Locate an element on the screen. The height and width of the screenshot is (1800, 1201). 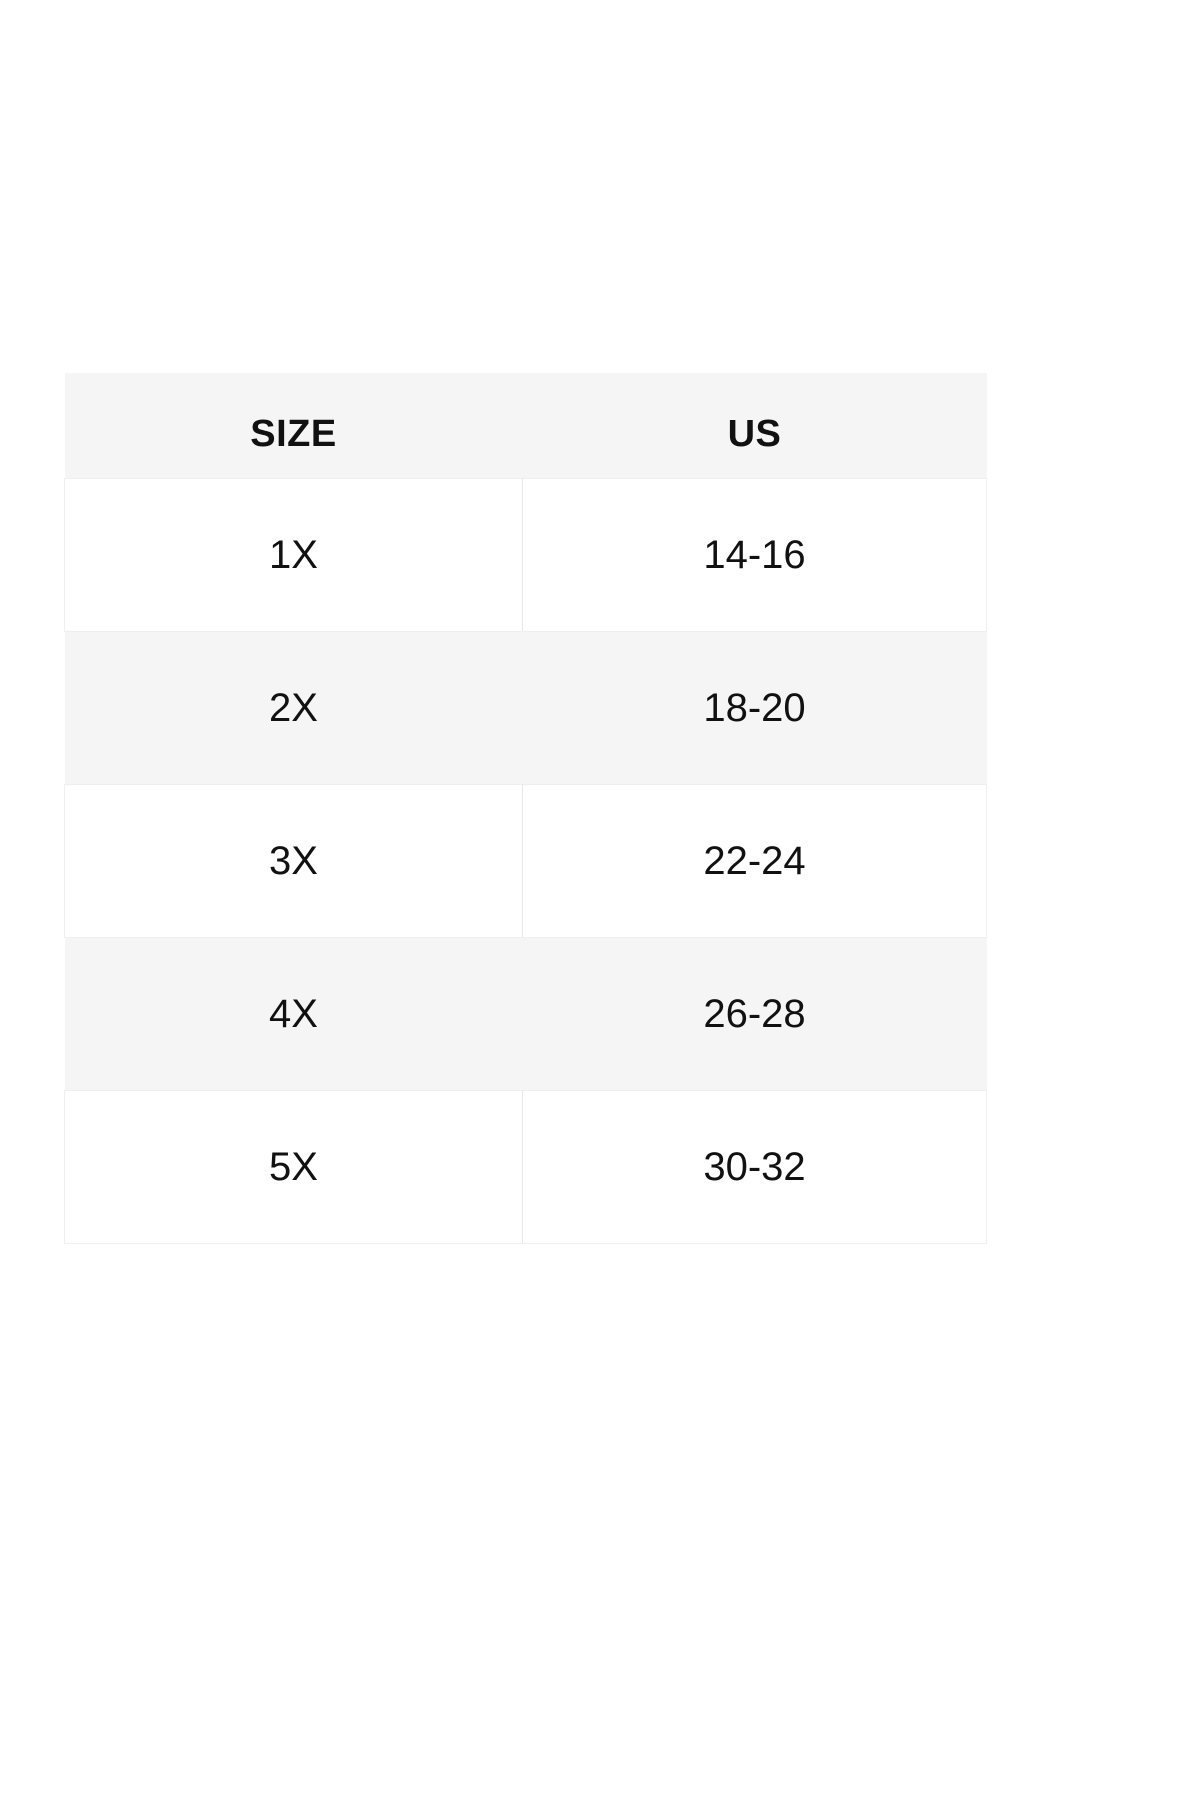
table-row: 2X 18-20 is located at coordinates (525, 707).